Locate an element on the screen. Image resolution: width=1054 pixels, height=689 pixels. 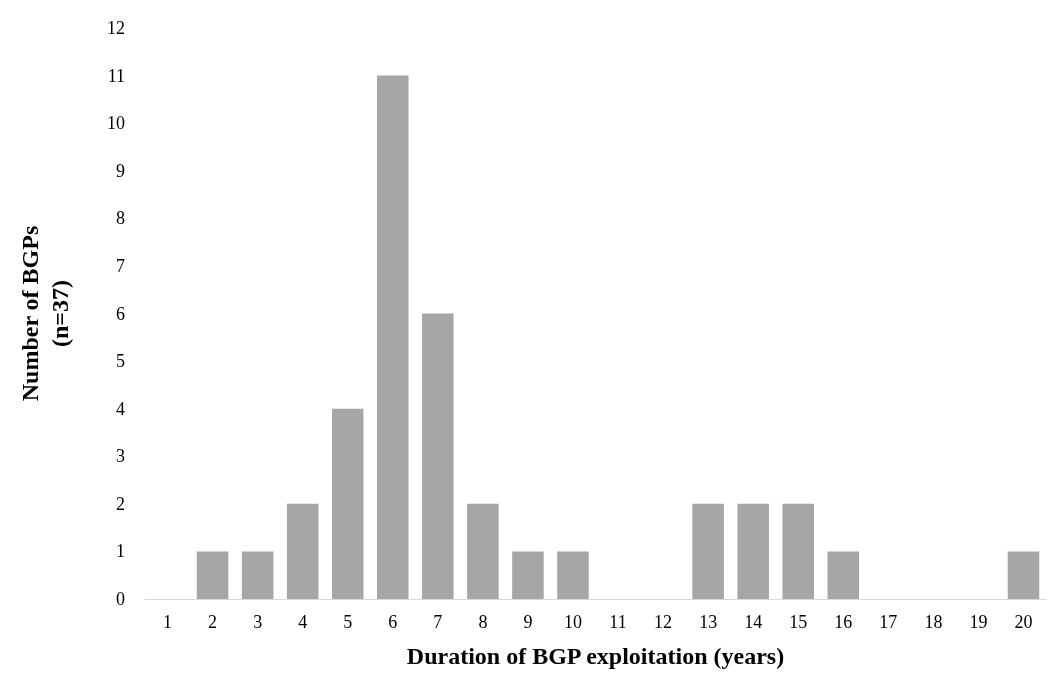
y-tick-label: 4 is located at coordinates (120, 408).